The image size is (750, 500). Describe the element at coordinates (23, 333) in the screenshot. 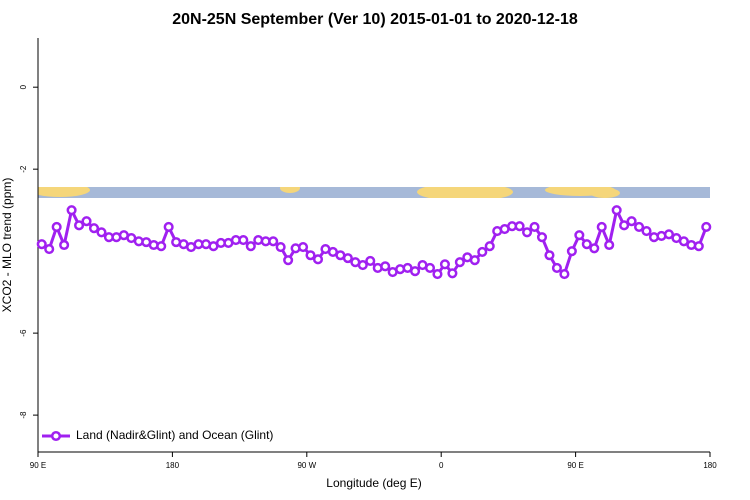

I see `y-tick-label: -6` at that location.